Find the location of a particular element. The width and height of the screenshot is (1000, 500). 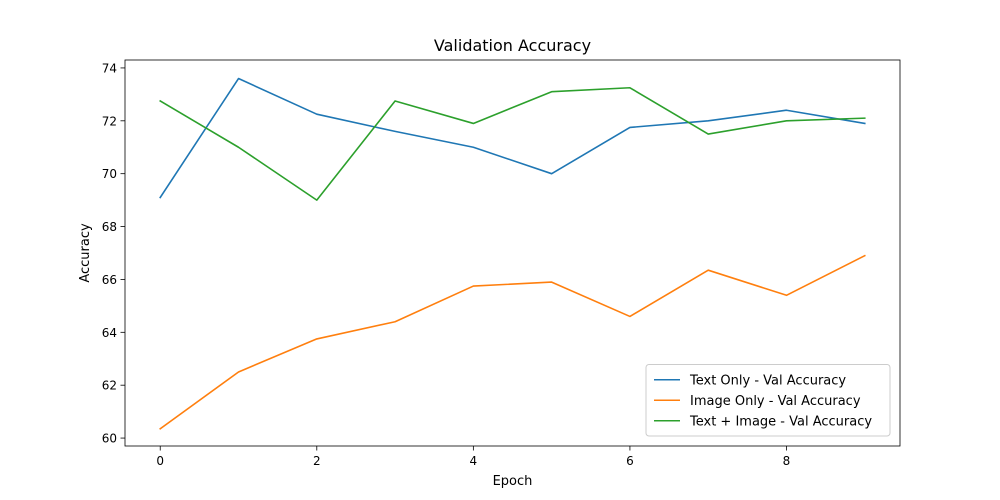

legend-item-1: Text Only - Val Accuracy is located at coordinates (750, 380).